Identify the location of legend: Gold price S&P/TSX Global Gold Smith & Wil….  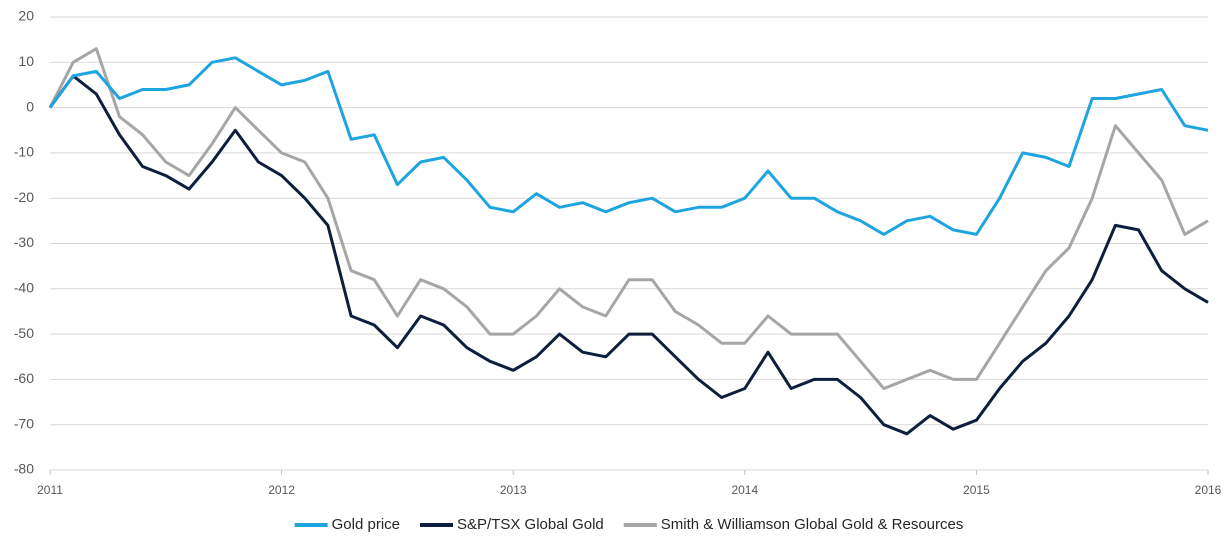
(629, 524).